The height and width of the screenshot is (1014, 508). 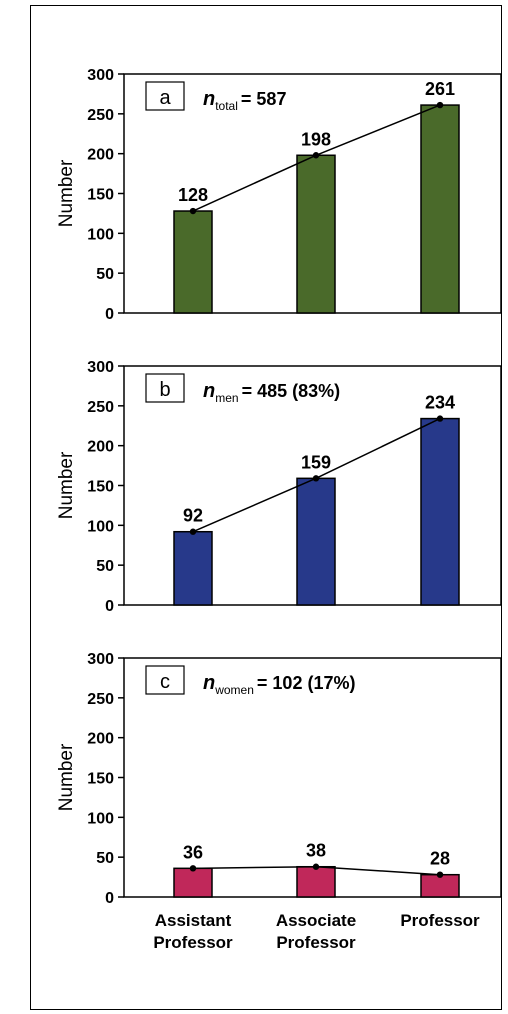 What do you see at coordinates (316, 920) in the screenshot?
I see `x-tick-label: Associate` at bounding box center [316, 920].